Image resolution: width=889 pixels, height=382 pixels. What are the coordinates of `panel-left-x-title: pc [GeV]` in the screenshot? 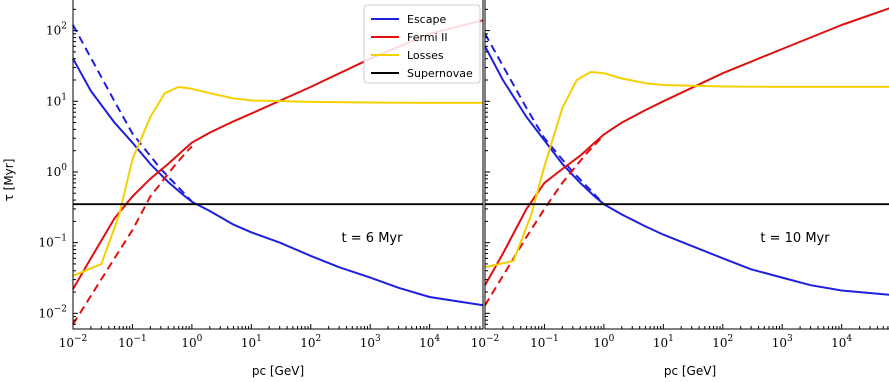 It's located at (278, 371).